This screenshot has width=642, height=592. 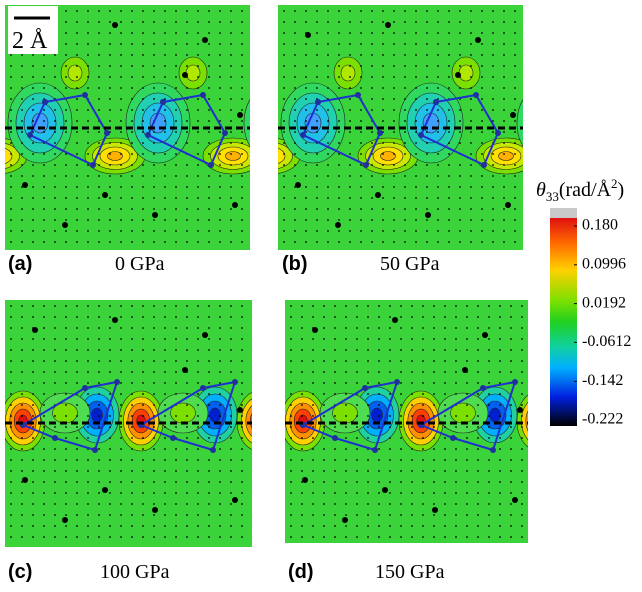 What do you see at coordinates (30, 41) in the screenshot?
I see `scale-bar-label: 2 Å` at bounding box center [30, 41].